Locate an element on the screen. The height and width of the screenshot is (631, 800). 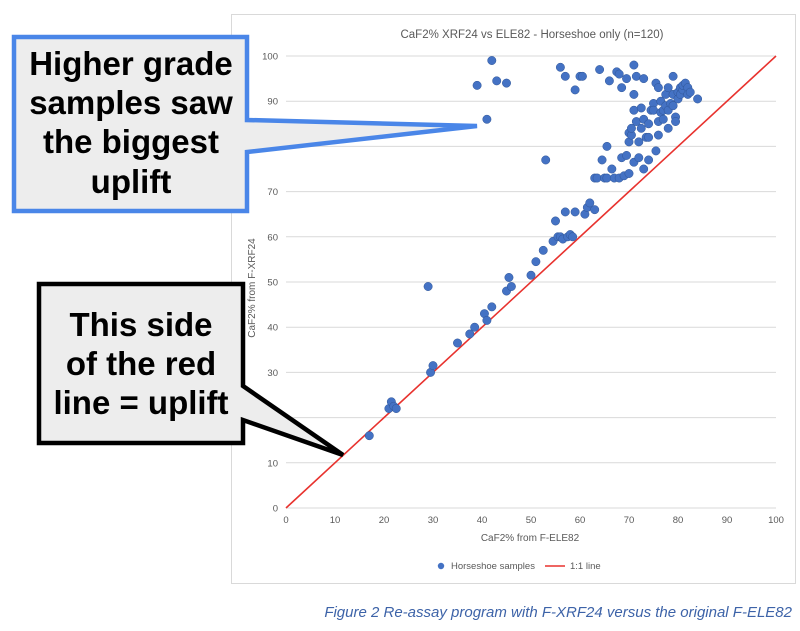
callout-top-line-1: Higher grade is located at coordinates (131, 63).